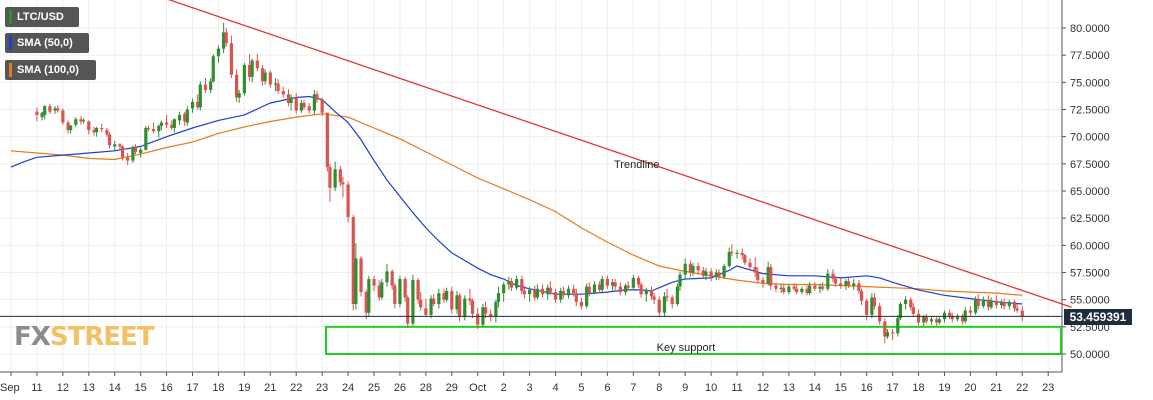 This screenshot has height=400, width=1153. What do you see at coordinates (244, 388) in the screenshot?
I see `x-tick-label: 19` at bounding box center [244, 388].